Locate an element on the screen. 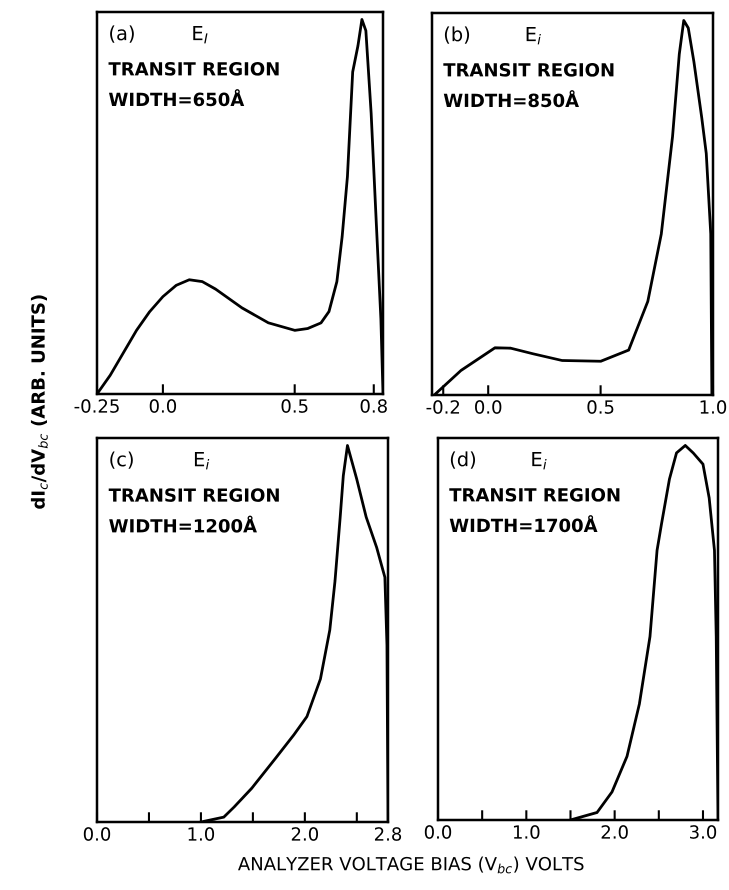 The image size is (729, 890). x-axis-title: ANALYZER VOLTAGE BIAS (V$_{bc}$) VOLTS is located at coordinates (411, 865).